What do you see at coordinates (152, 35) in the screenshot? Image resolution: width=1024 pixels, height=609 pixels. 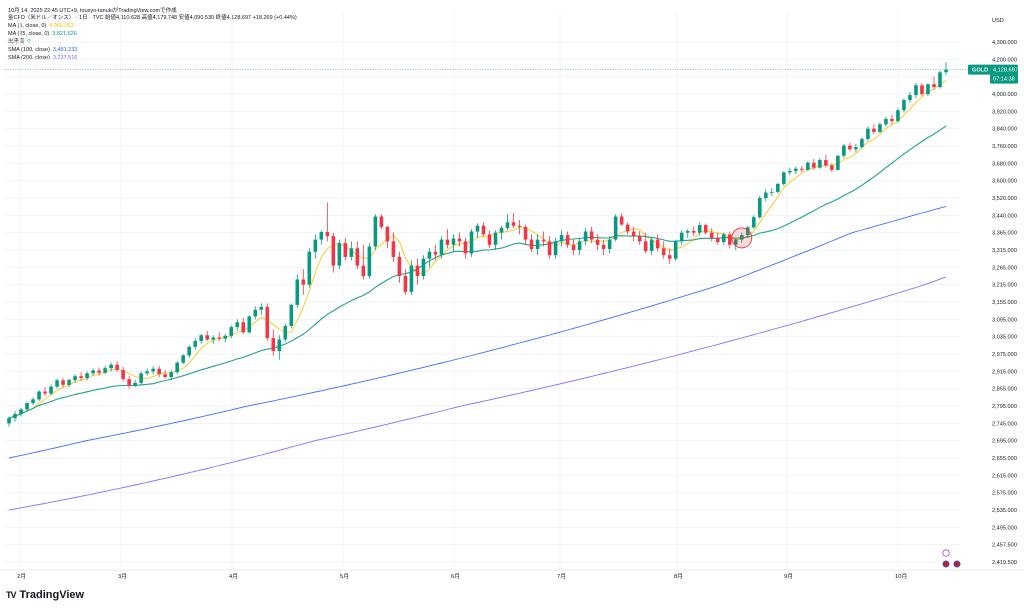 I see `legend-row: MA (25, close, 0) 3,821.626` at bounding box center [152, 35].